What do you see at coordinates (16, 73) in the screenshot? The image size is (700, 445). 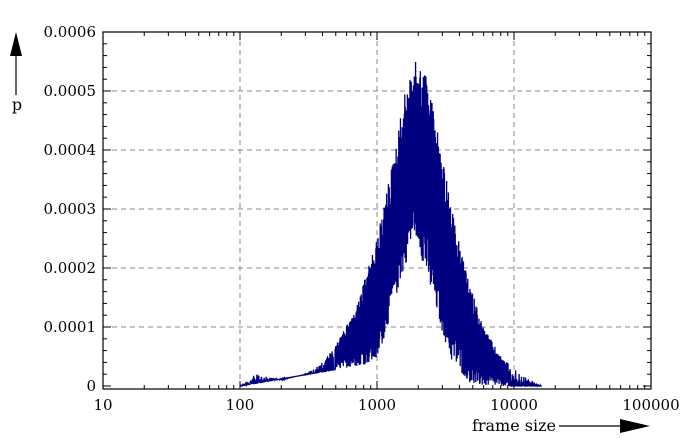 I see `y-axis-label-group: p` at bounding box center [16, 73].